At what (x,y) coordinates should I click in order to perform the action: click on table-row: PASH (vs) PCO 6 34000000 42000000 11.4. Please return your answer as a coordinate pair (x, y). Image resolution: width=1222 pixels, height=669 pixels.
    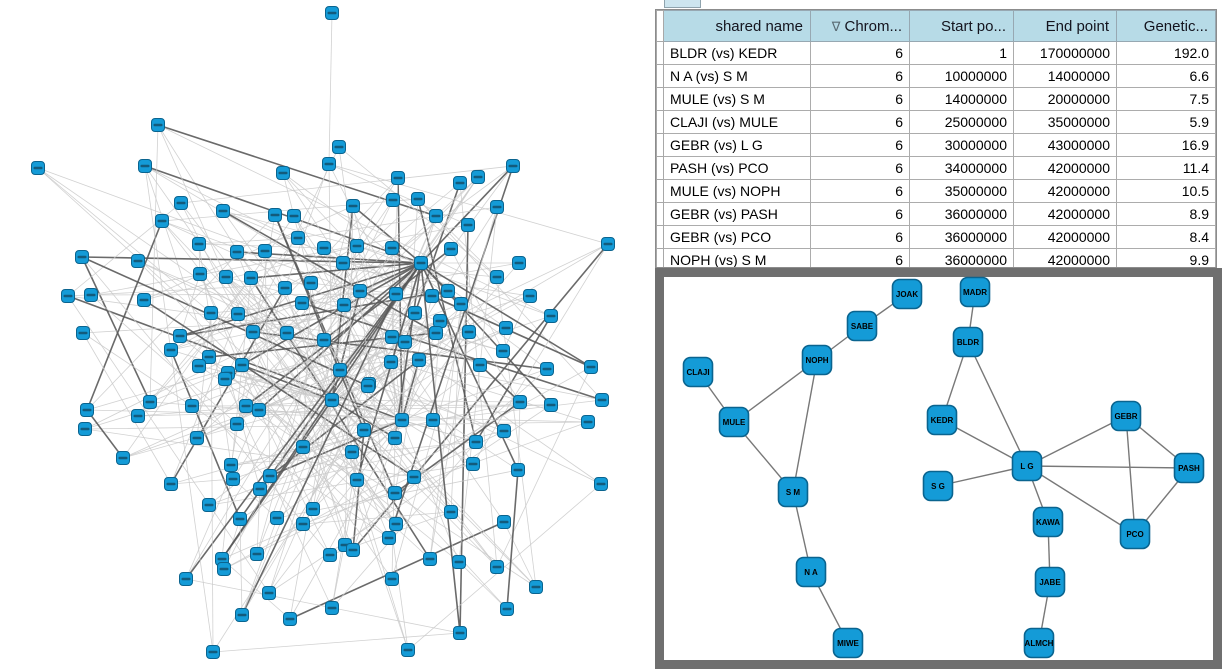
    Looking at the image, I should click on (936, 168).